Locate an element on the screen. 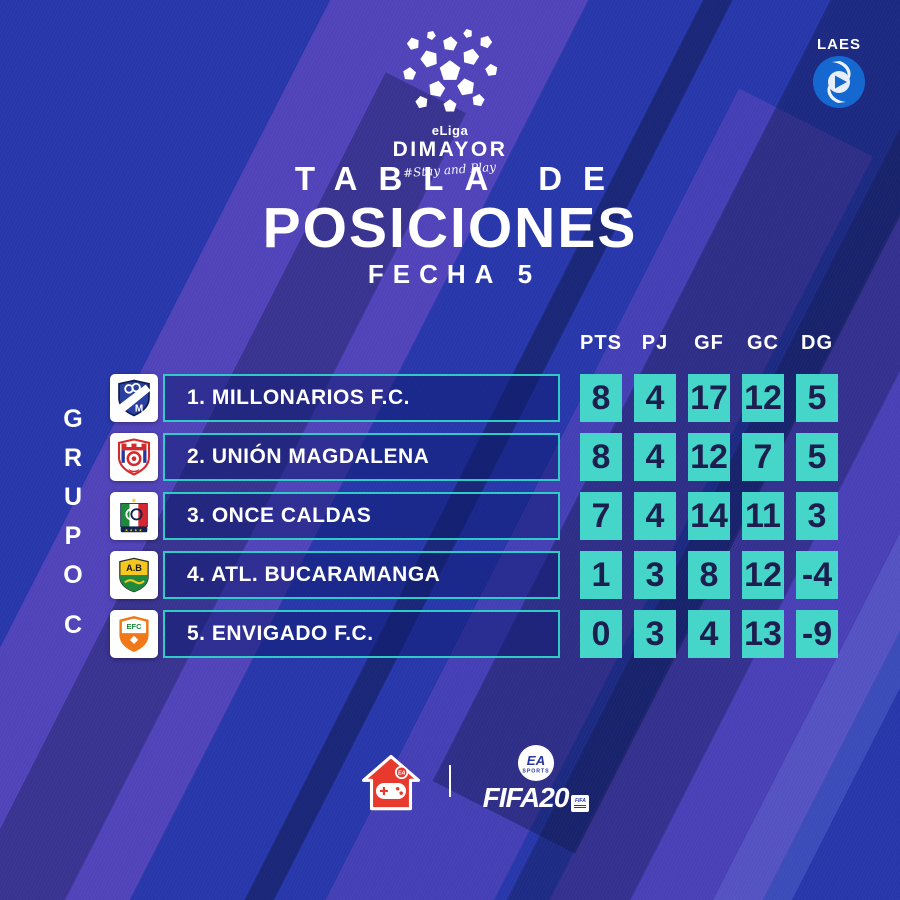  col-header-gf: GF is located at coordinates (709, 343).